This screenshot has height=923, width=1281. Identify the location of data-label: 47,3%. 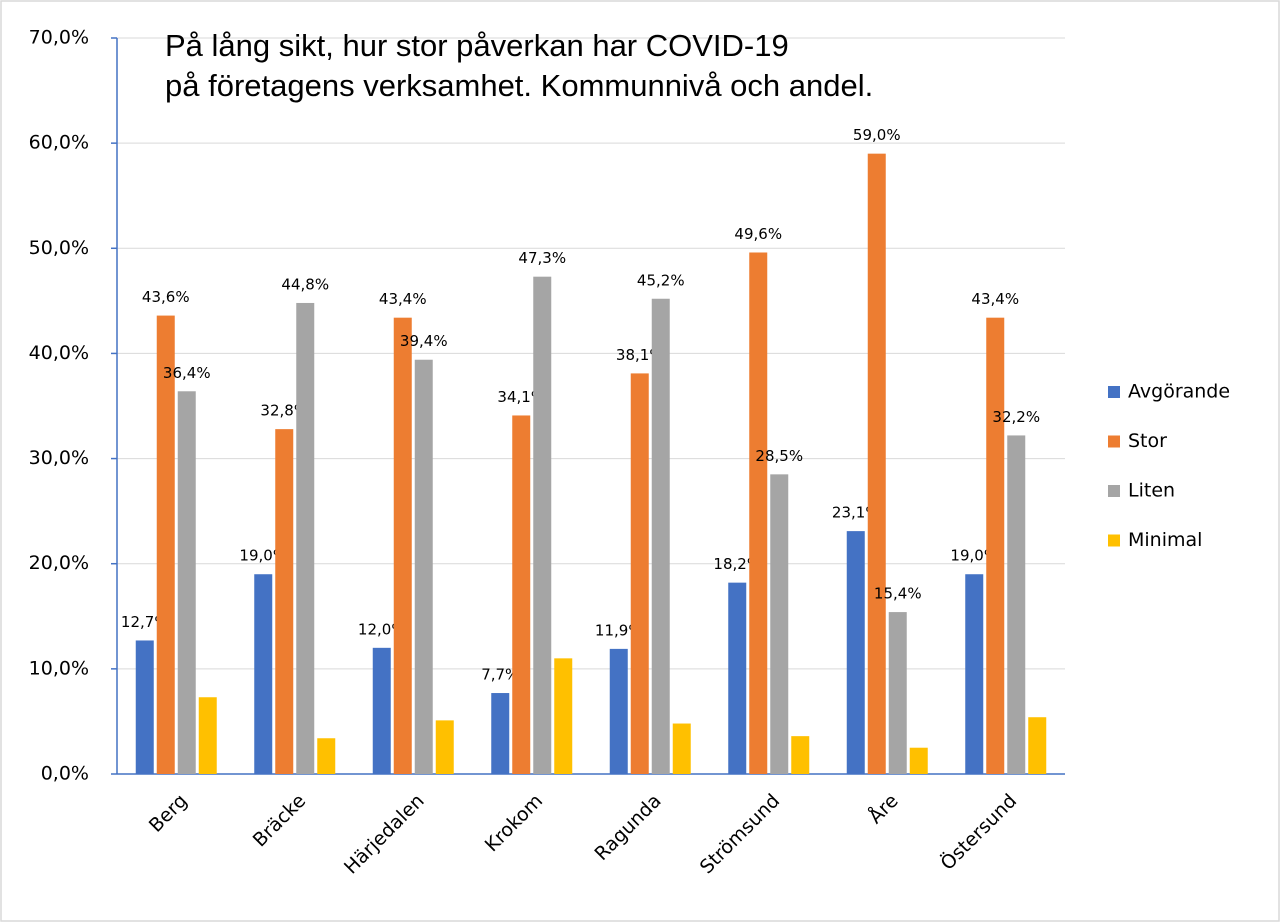
(542, 258).